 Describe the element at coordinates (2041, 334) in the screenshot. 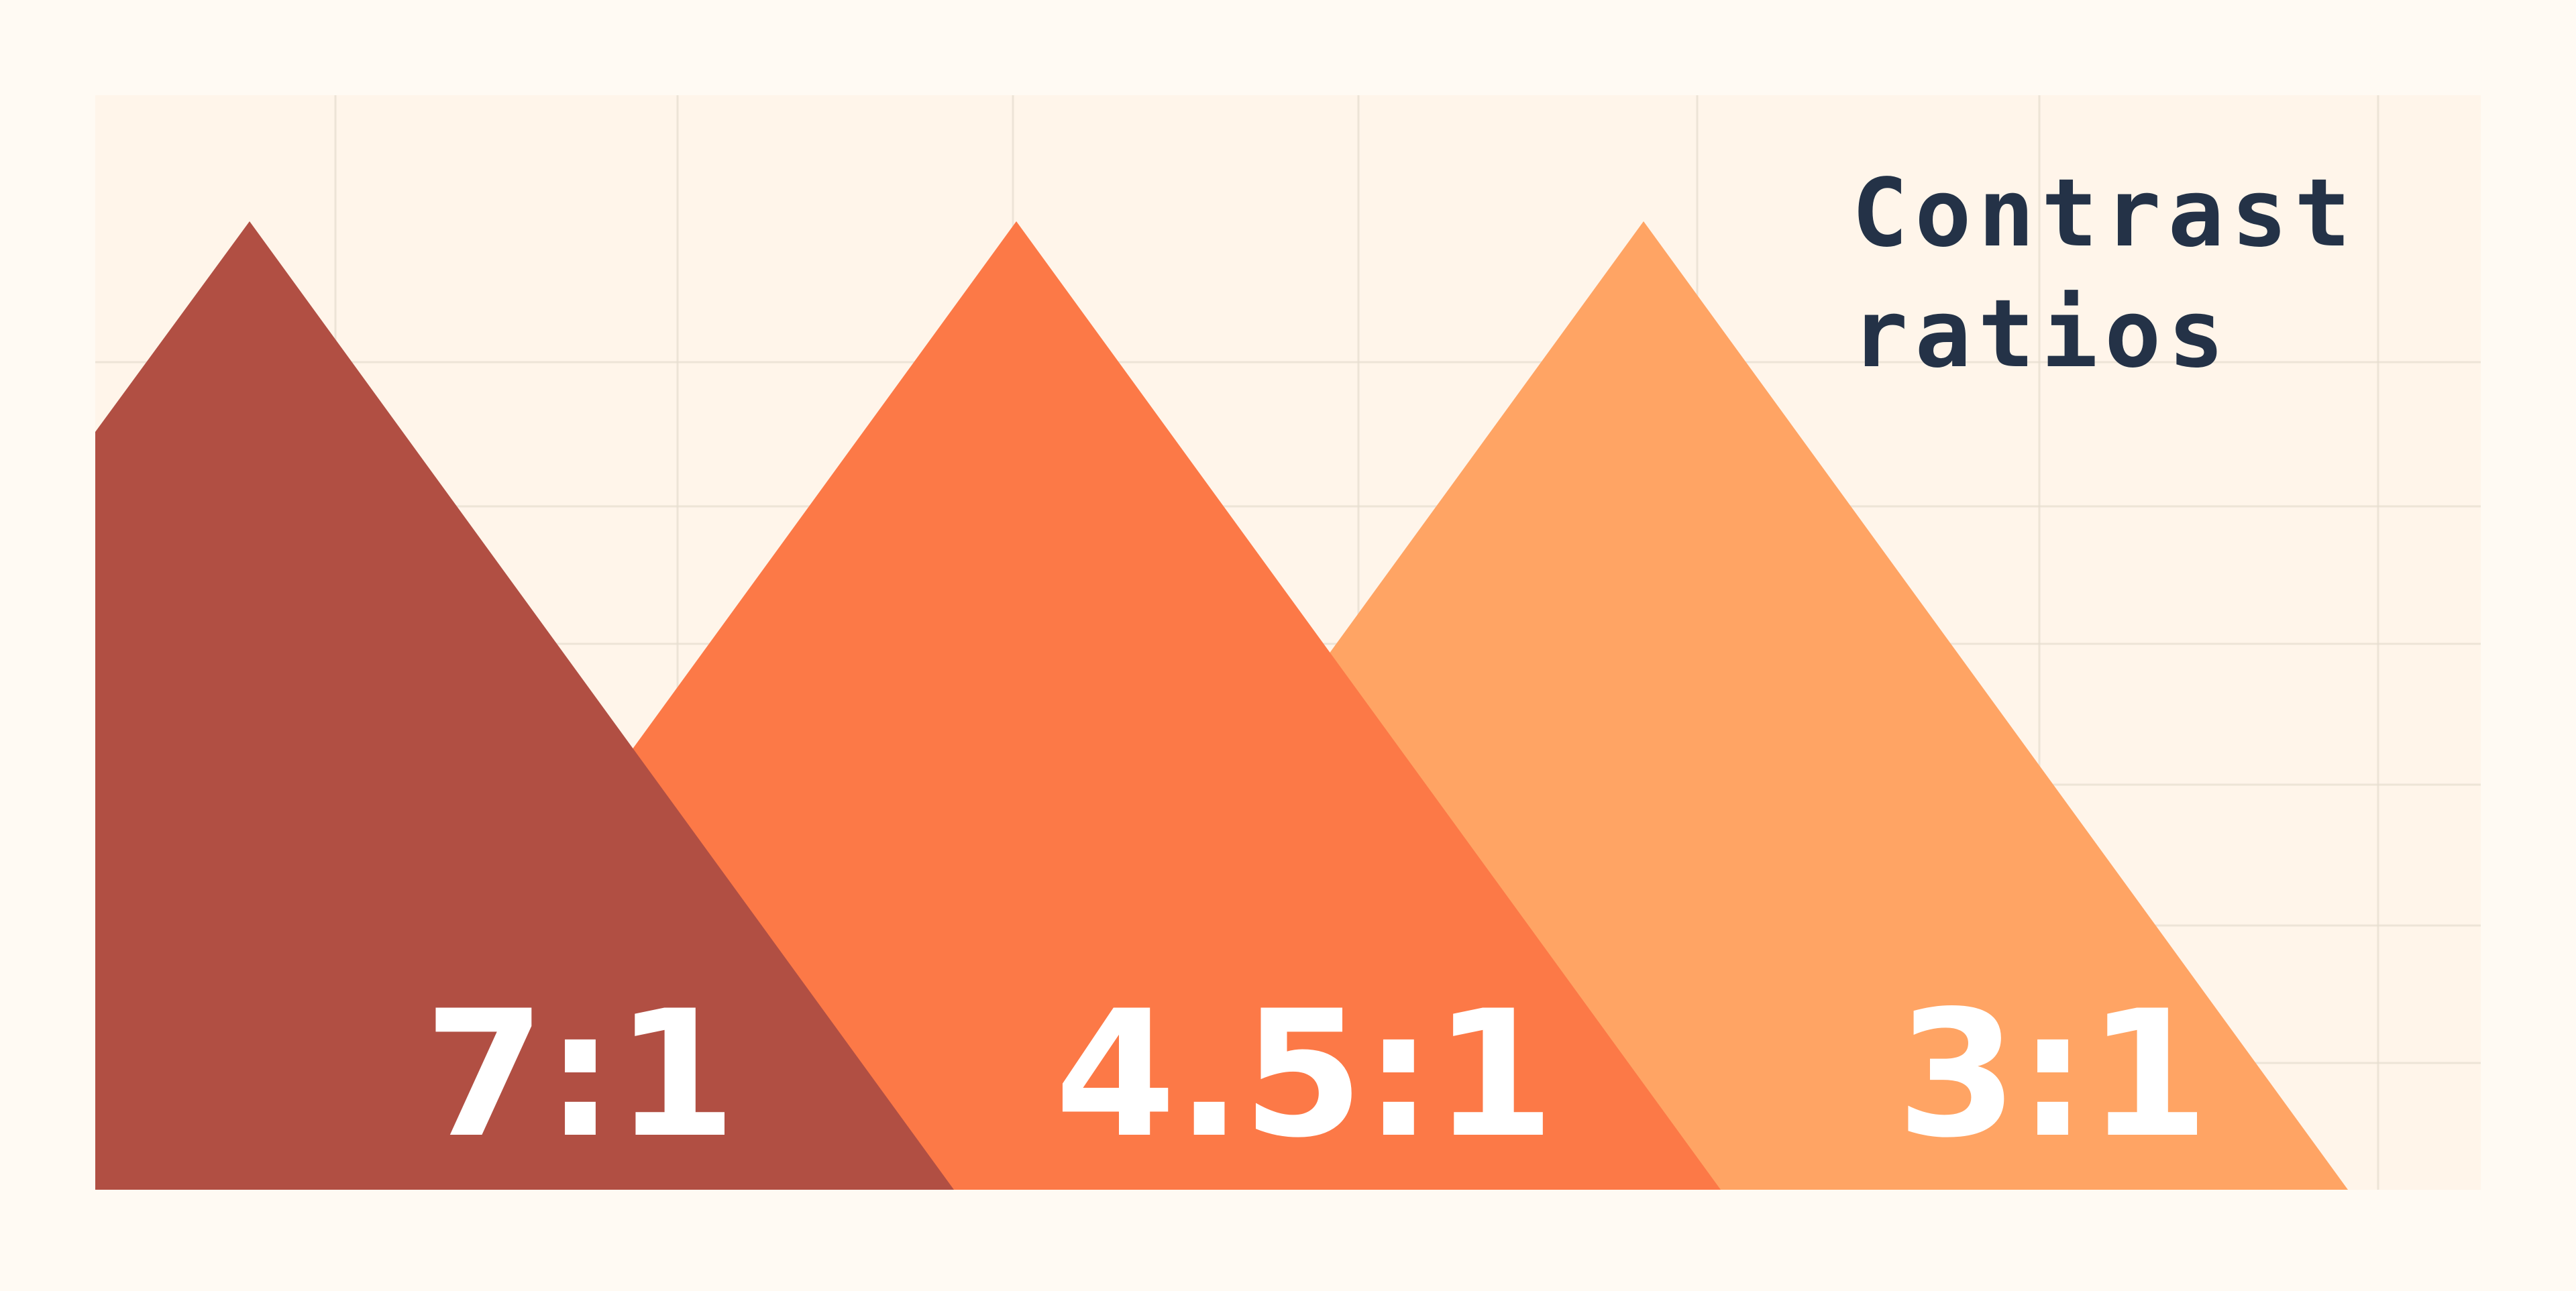

I see `title-line-2: ratios` at that location.